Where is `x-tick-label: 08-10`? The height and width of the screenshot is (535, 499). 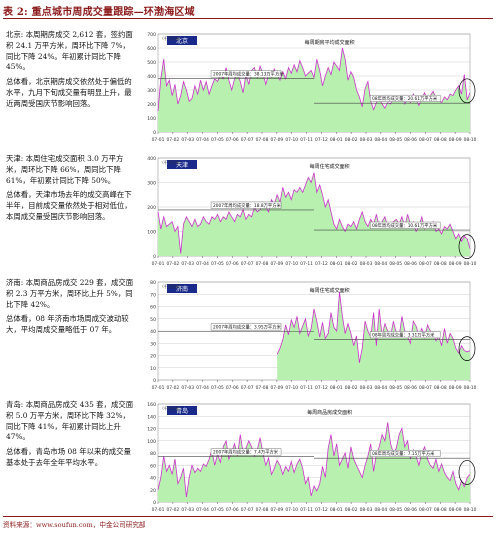
x-tick-label: 08-10 is located at coordinates (470, 510).